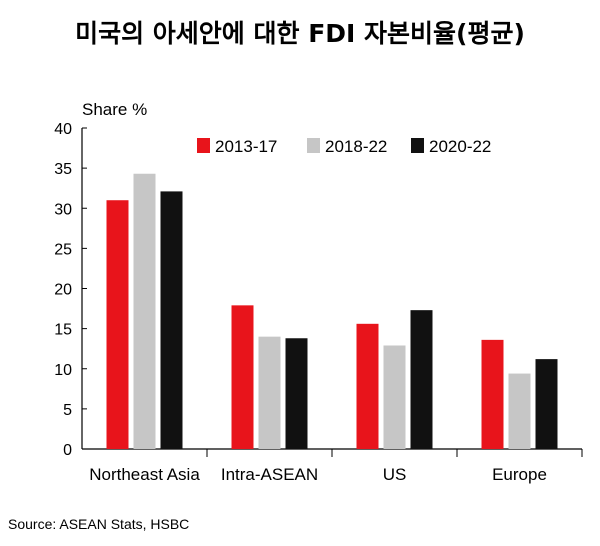 This screenshot has width=600, height=546. I want to click on x-category-label: Northeast Asia, so click(144, 474).